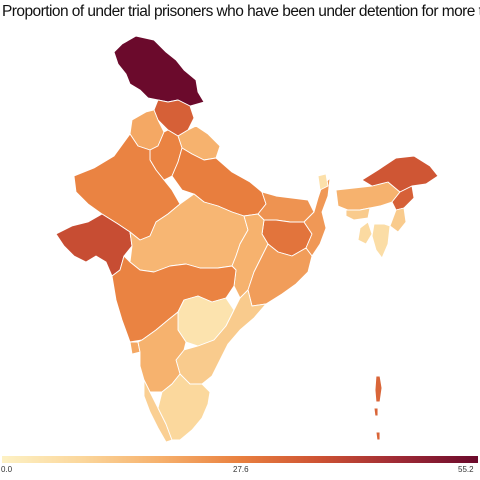  What do you see at coordinates (7, 469) in the screenshot?
I see `legend-min-label: 0.0` at bounding box center [7, 469].